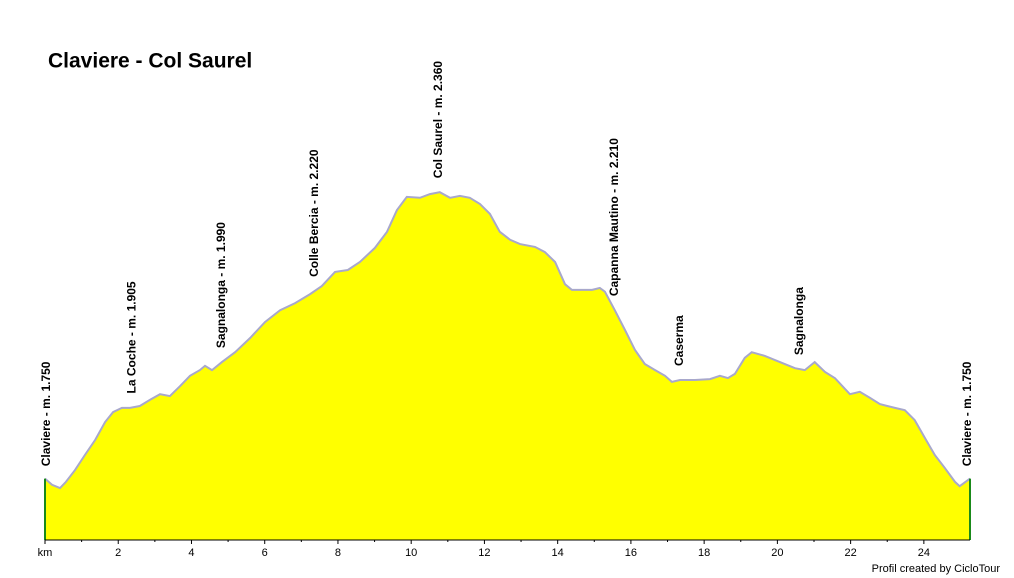 The height and width of the screenshot is (578, 1014). I want to click on x-tick-label: 24, so click(924, 553).